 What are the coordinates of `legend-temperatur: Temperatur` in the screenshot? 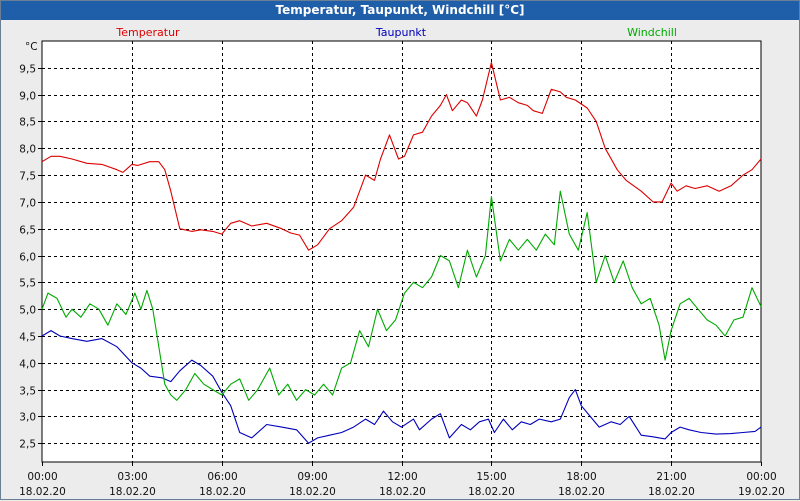 It's located at (147, 32).